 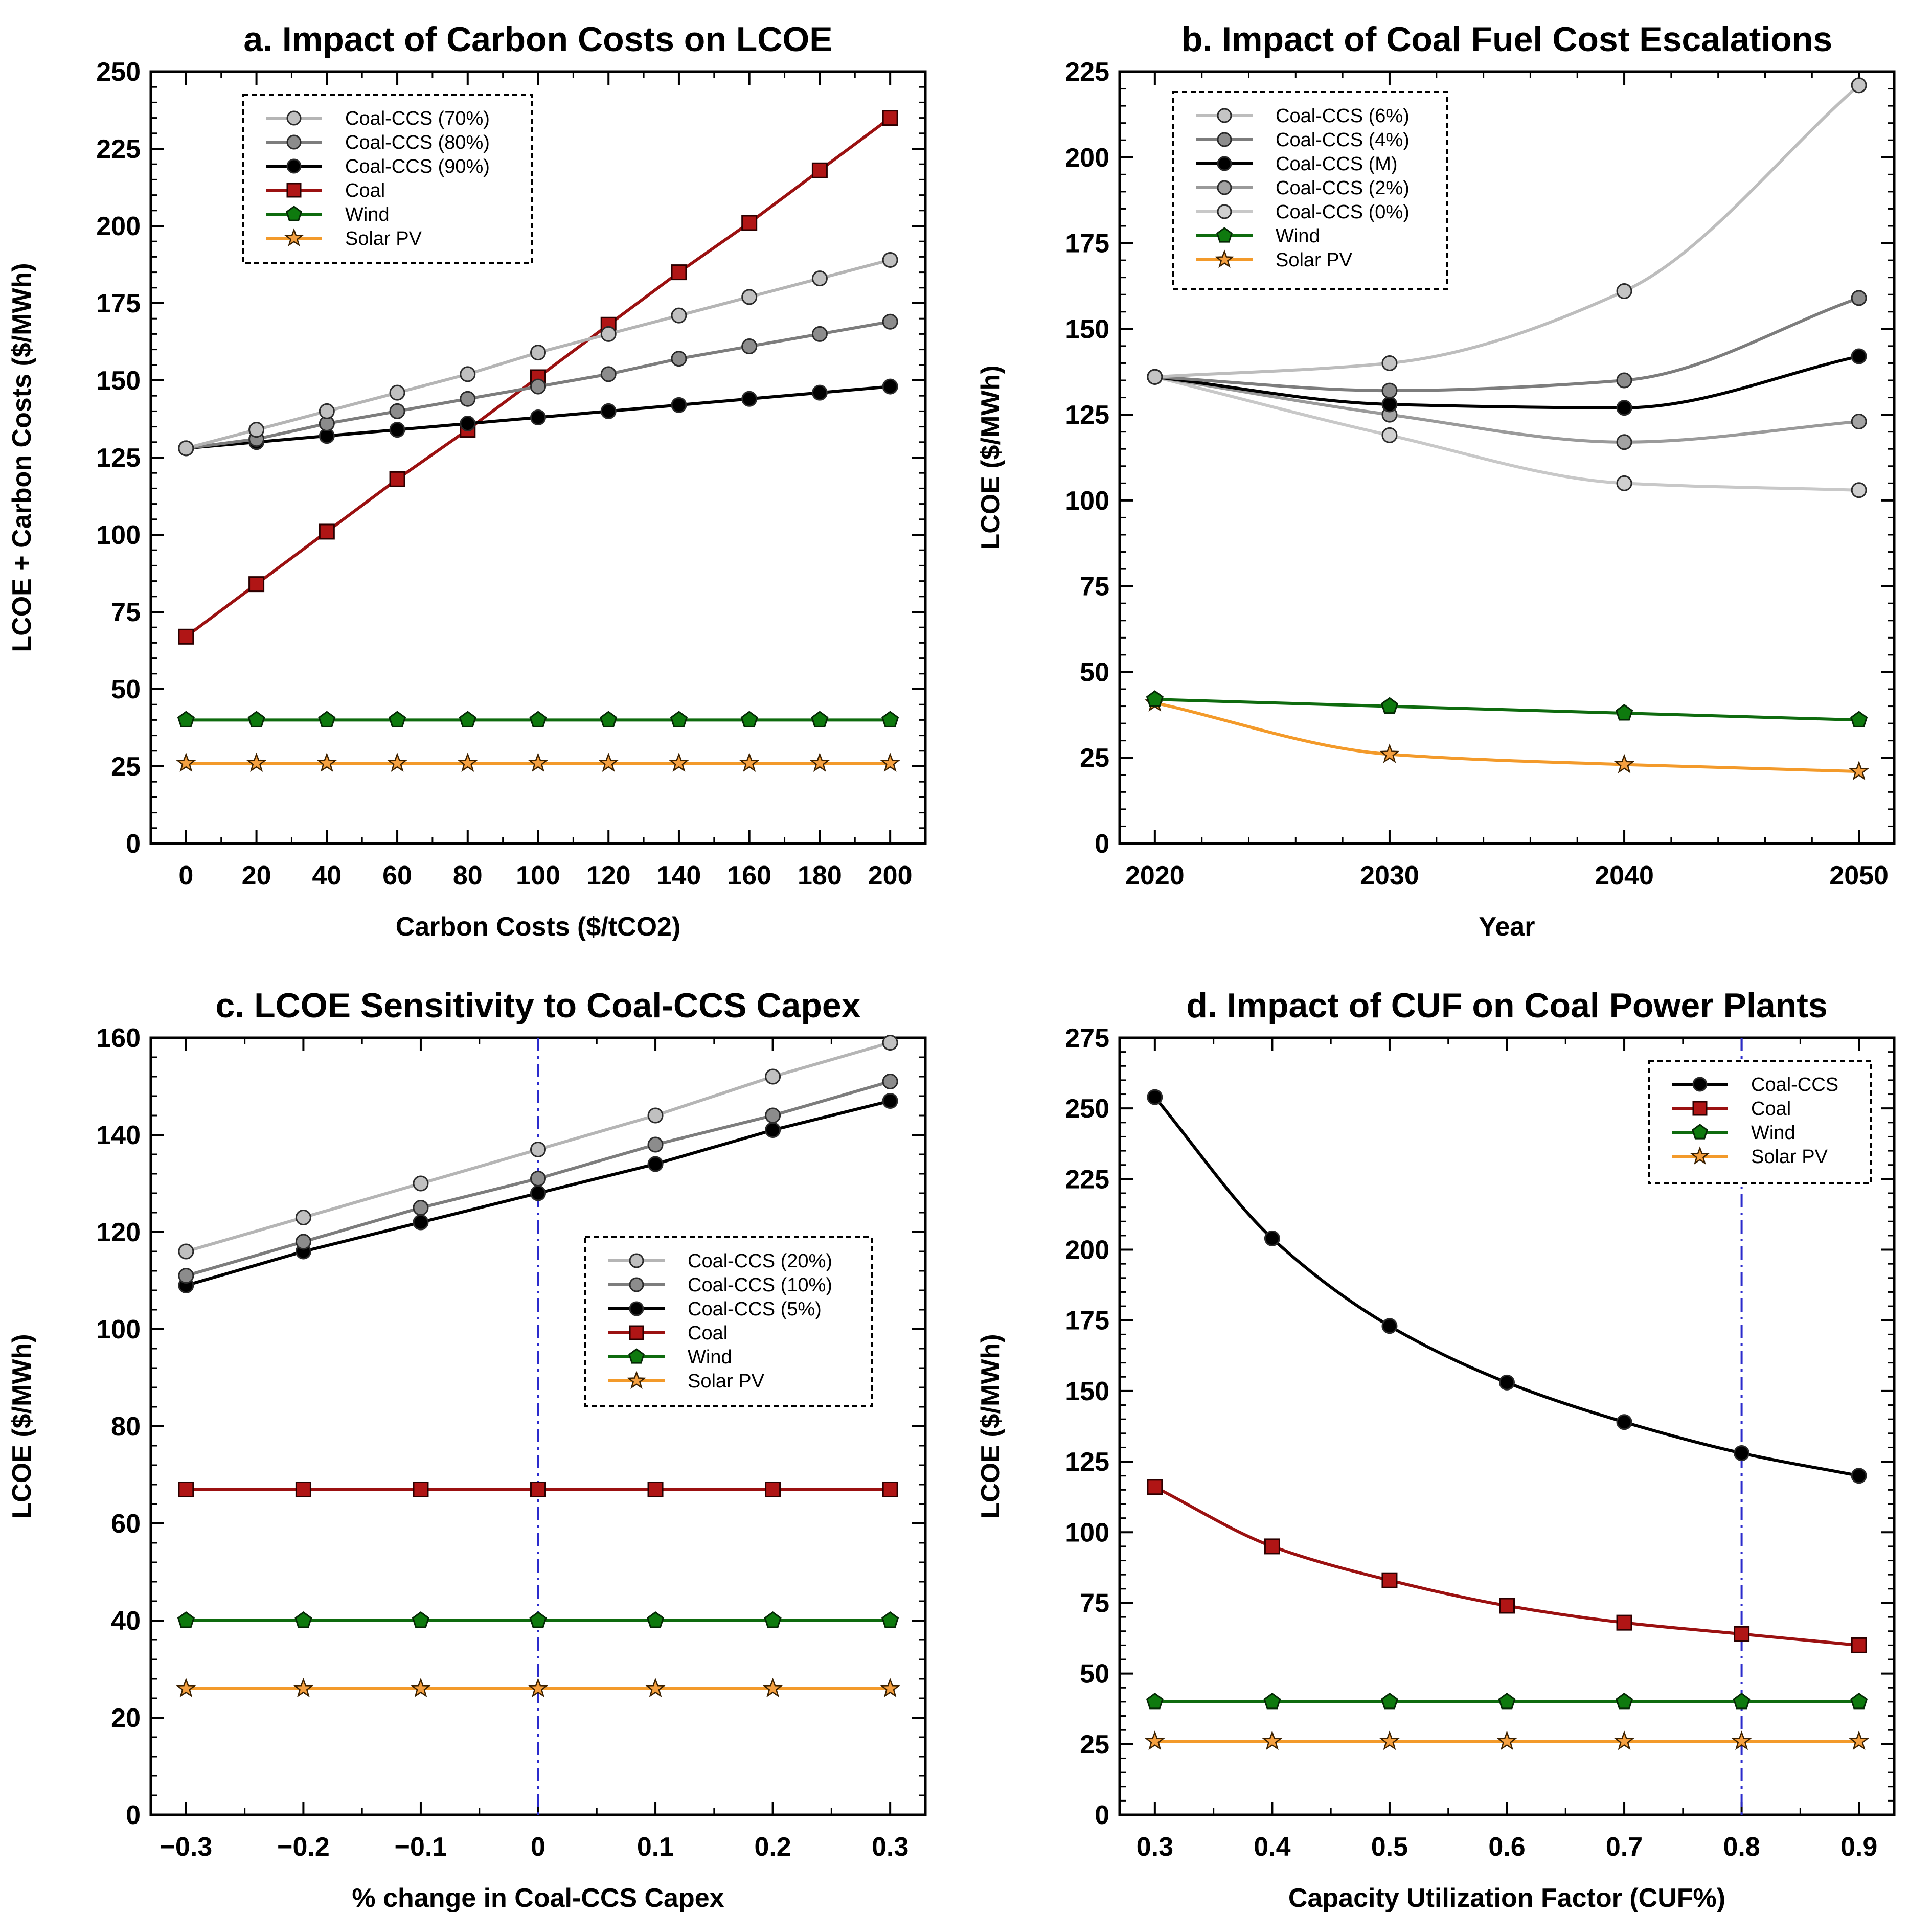 What do you see at coordinates (1343, 188) in the screenshot?
I see `legend-label: Coal-CCS (2%)` at bounding box center [1343, 188].